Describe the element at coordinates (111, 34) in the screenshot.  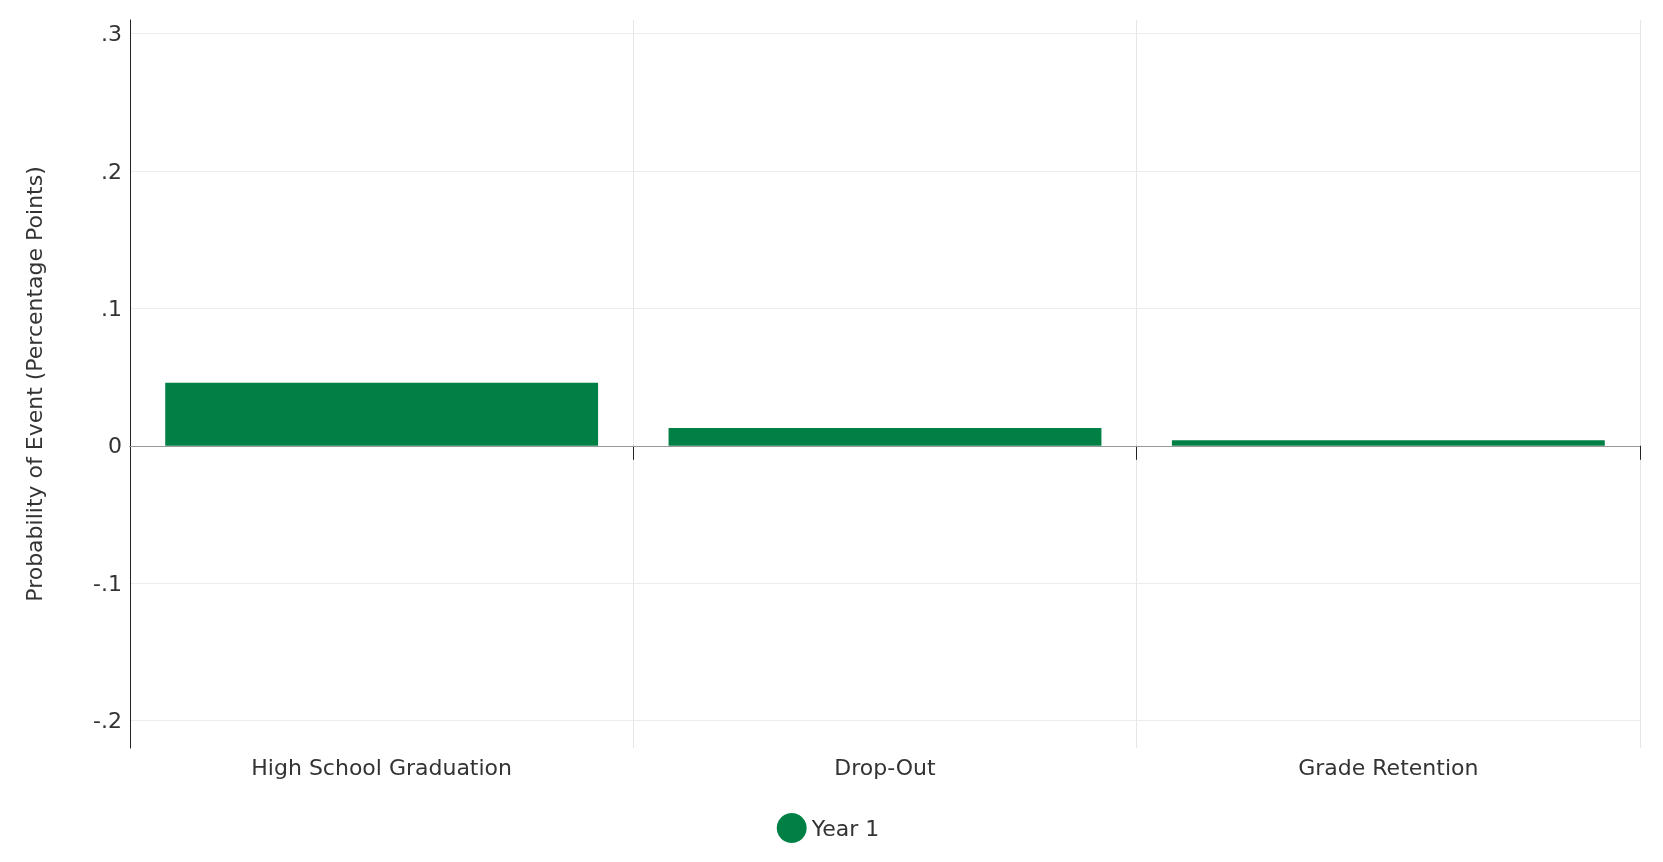
I see `y-tick-label: .3` at that location.